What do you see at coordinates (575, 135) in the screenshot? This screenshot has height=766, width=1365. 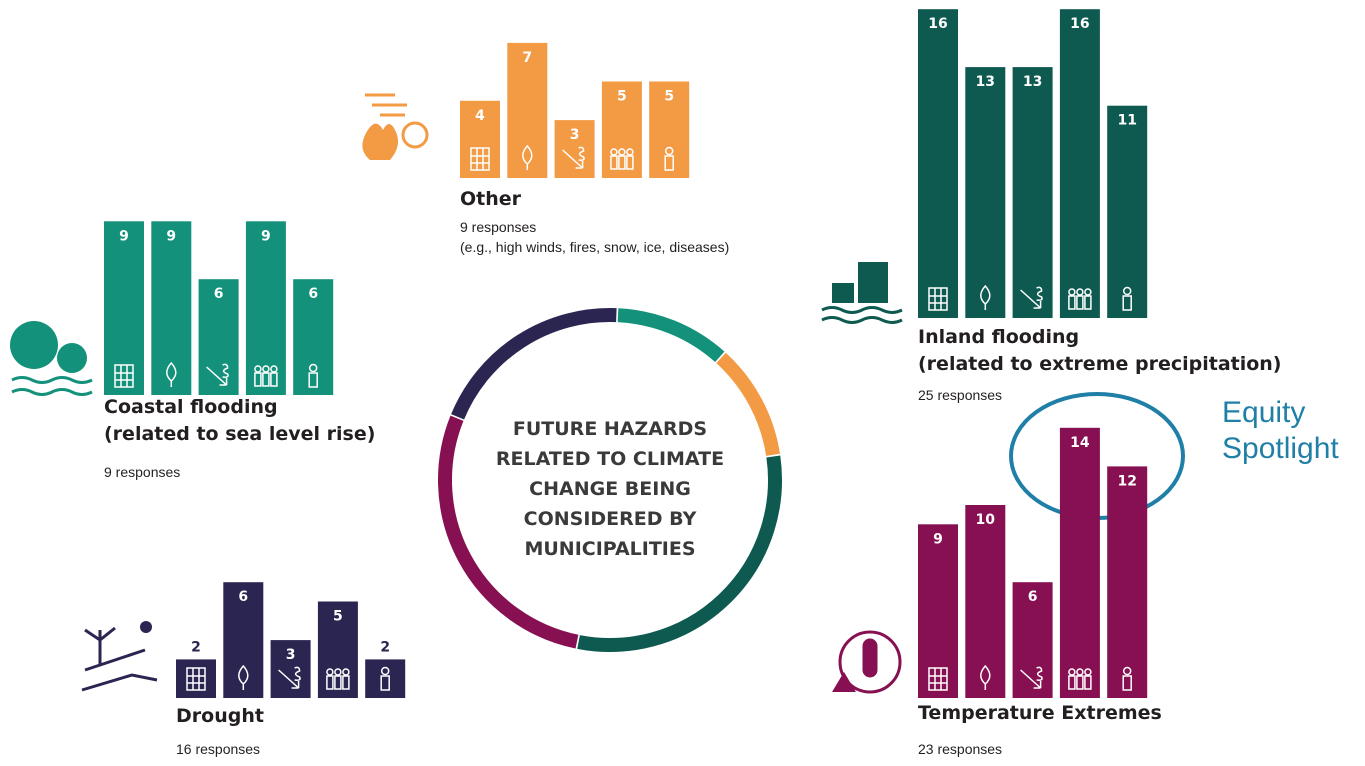 I see `value-label: 3` at bounding box center [575, 135].